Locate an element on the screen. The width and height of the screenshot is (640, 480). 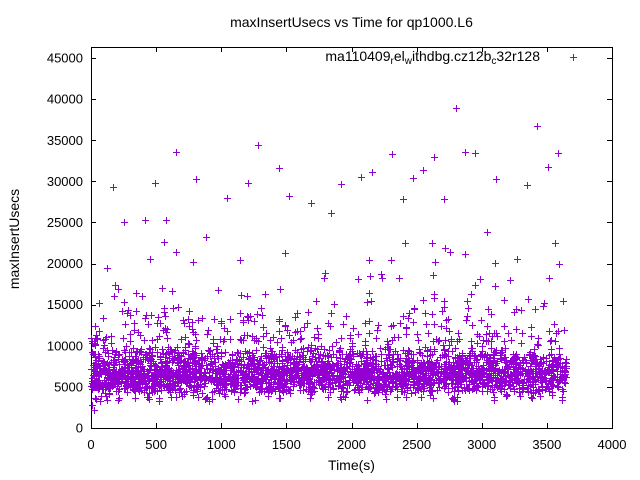
y-axis-label: maxInsertUsecs is located at coordinates (14, 239).